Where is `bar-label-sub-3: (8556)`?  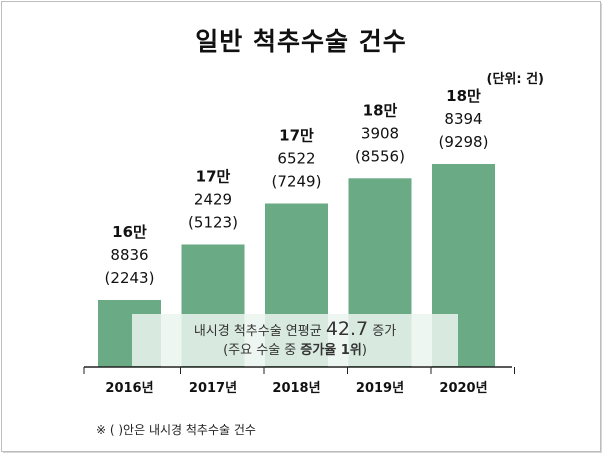
bar-label-sub-3: (8556) is located at coordinates (380, 156).